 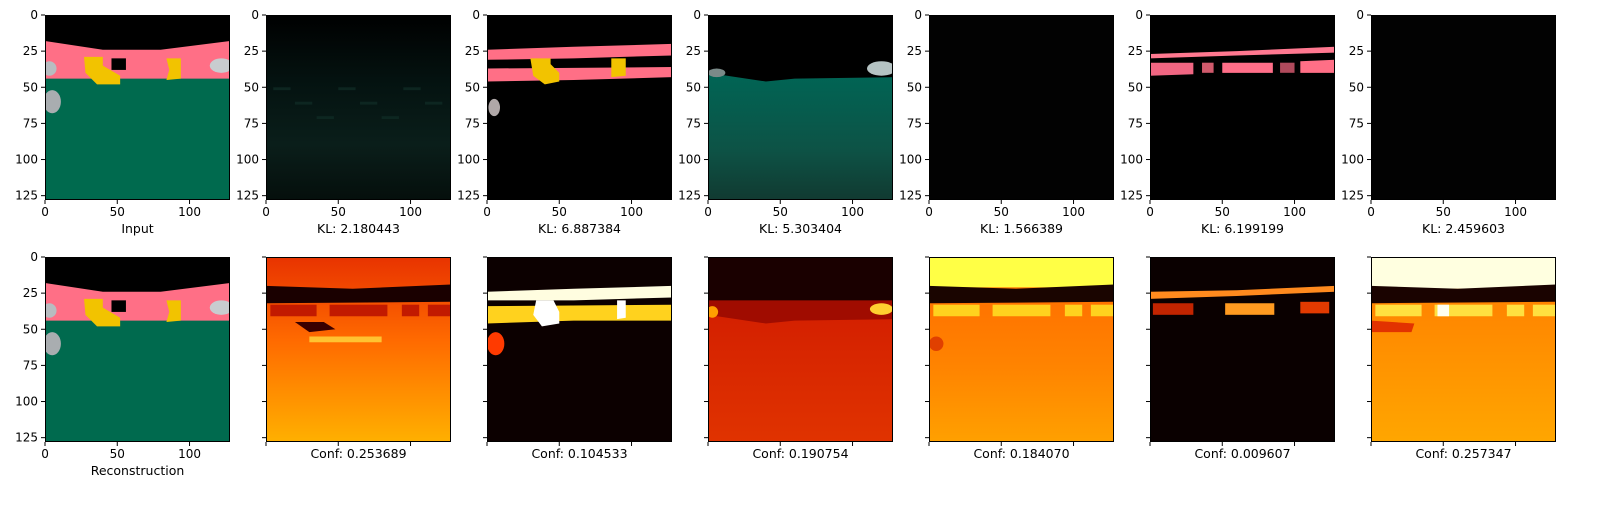 What do you see at coordinates (1461, 358) in the screenshot?
I see `bottom-panel-6: Conf: 0.257347` at bounding box center [1461, 358].